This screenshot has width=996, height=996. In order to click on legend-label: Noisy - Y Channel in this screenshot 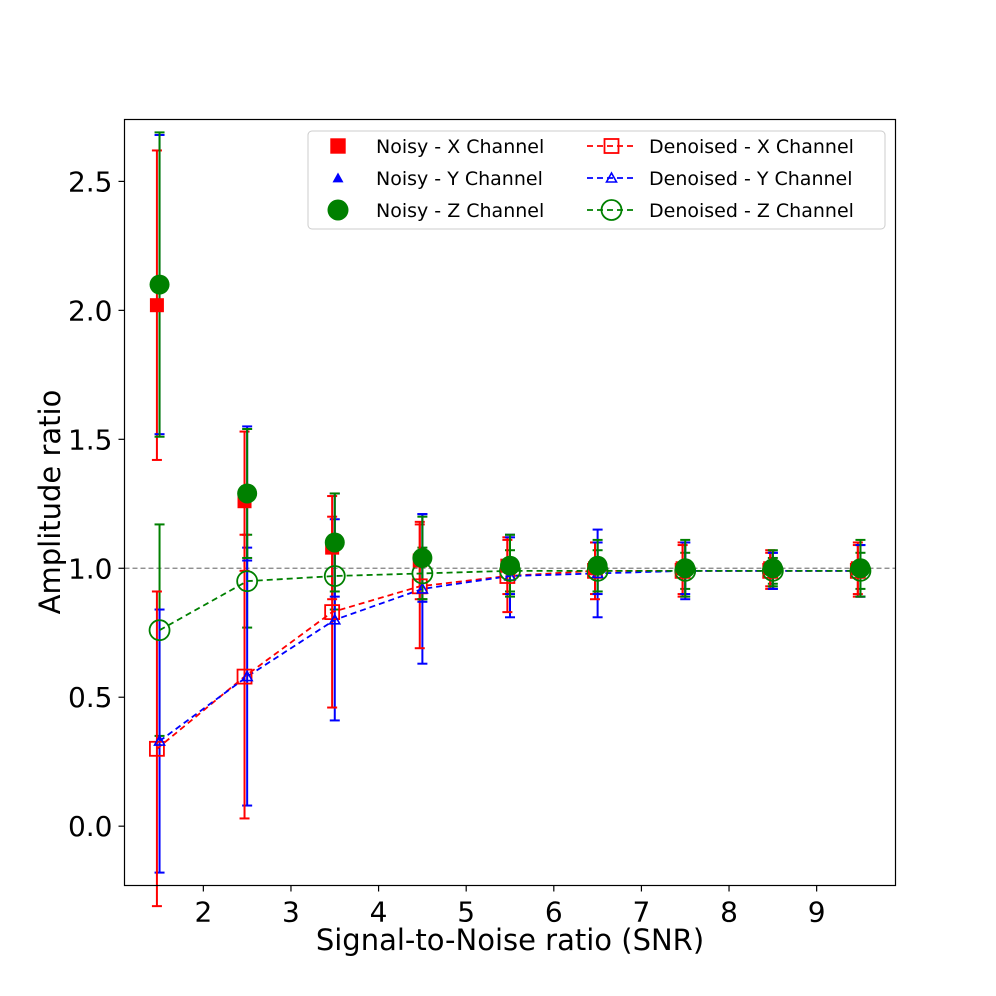, I will do `click(459, 179)`.